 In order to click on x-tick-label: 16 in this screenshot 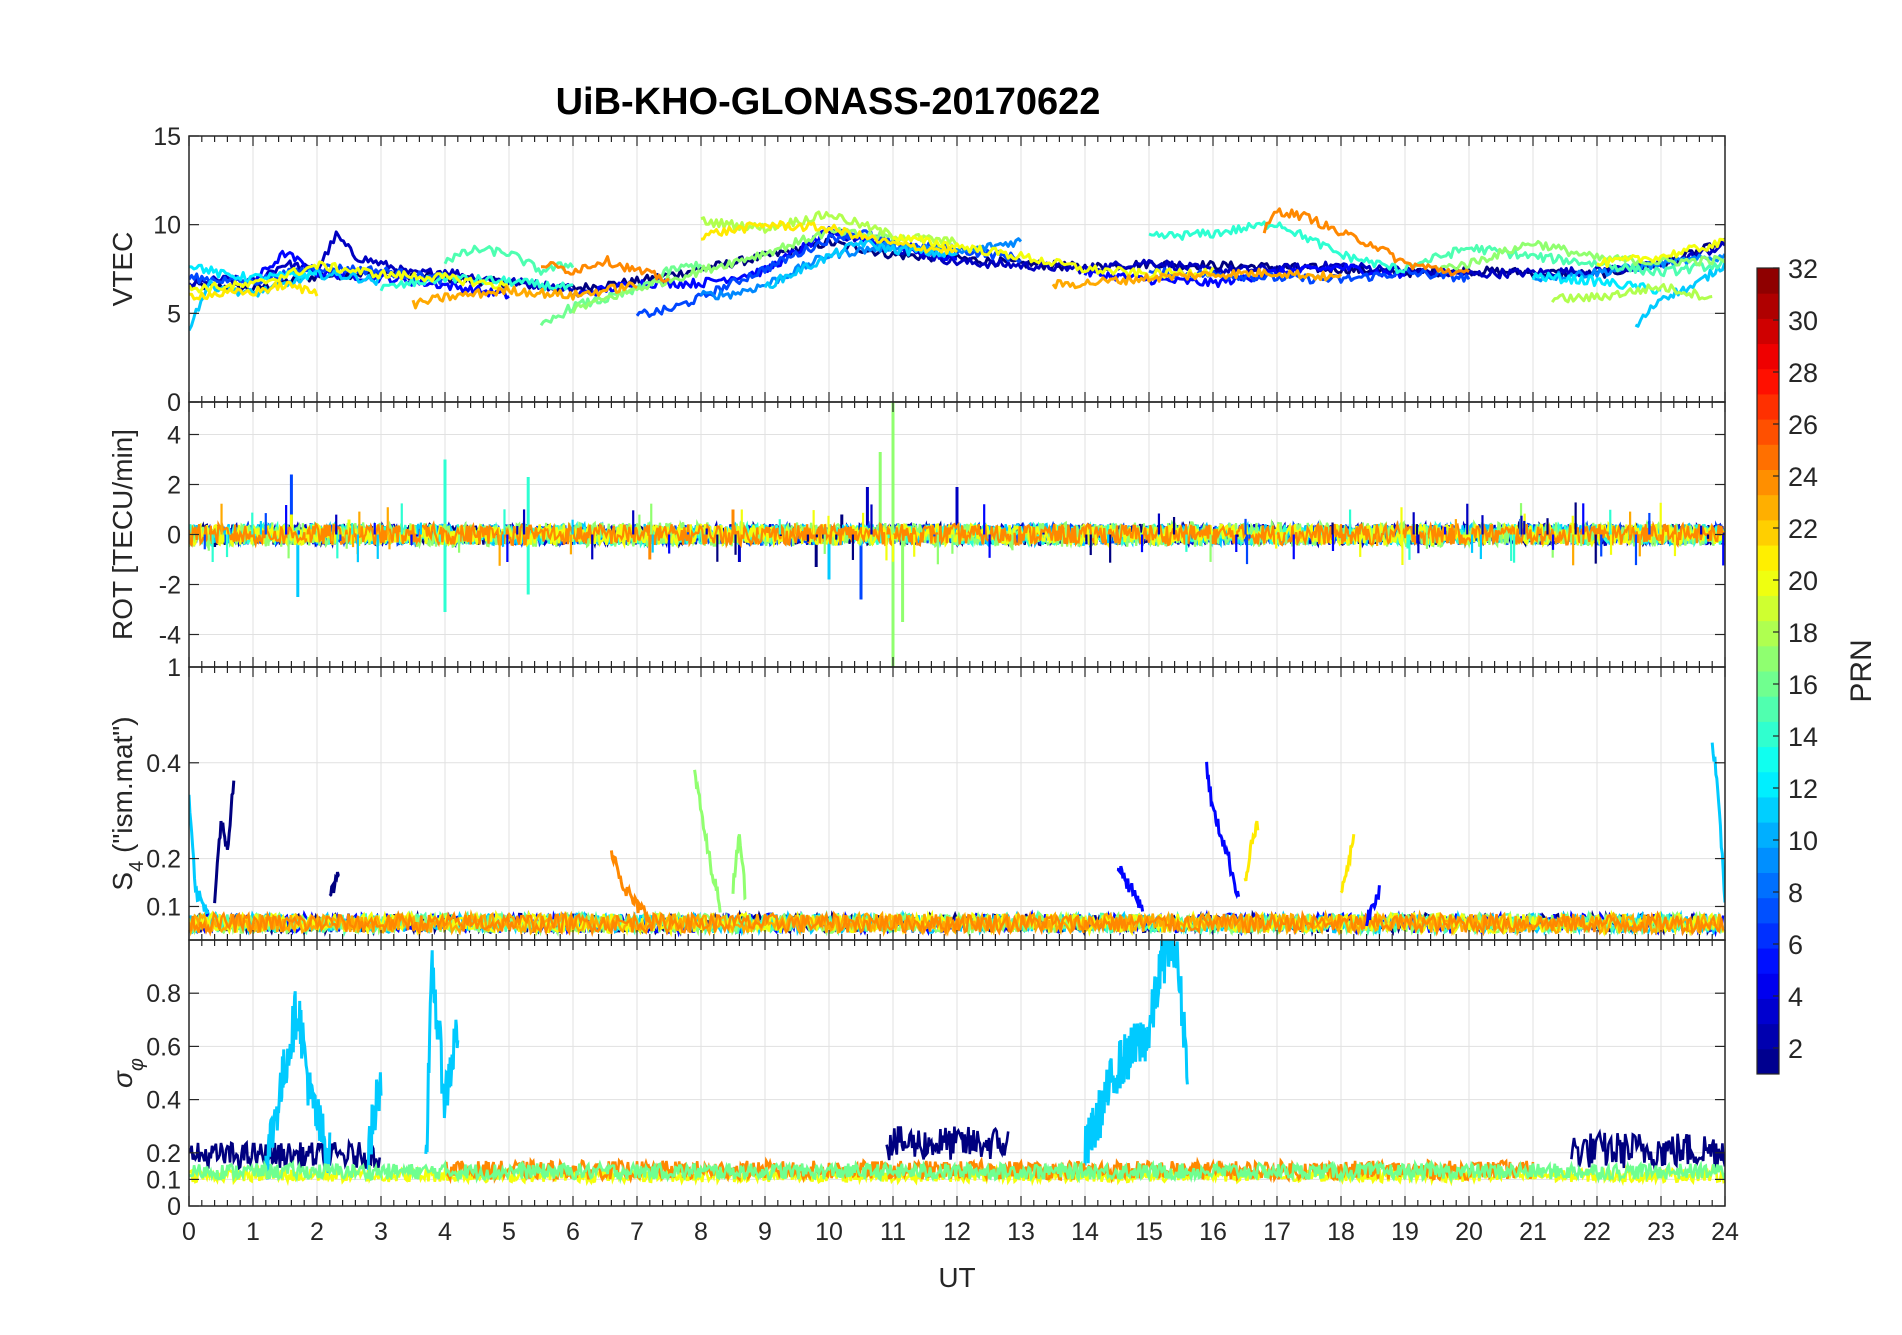, I will do `click(1213, 1232)`.